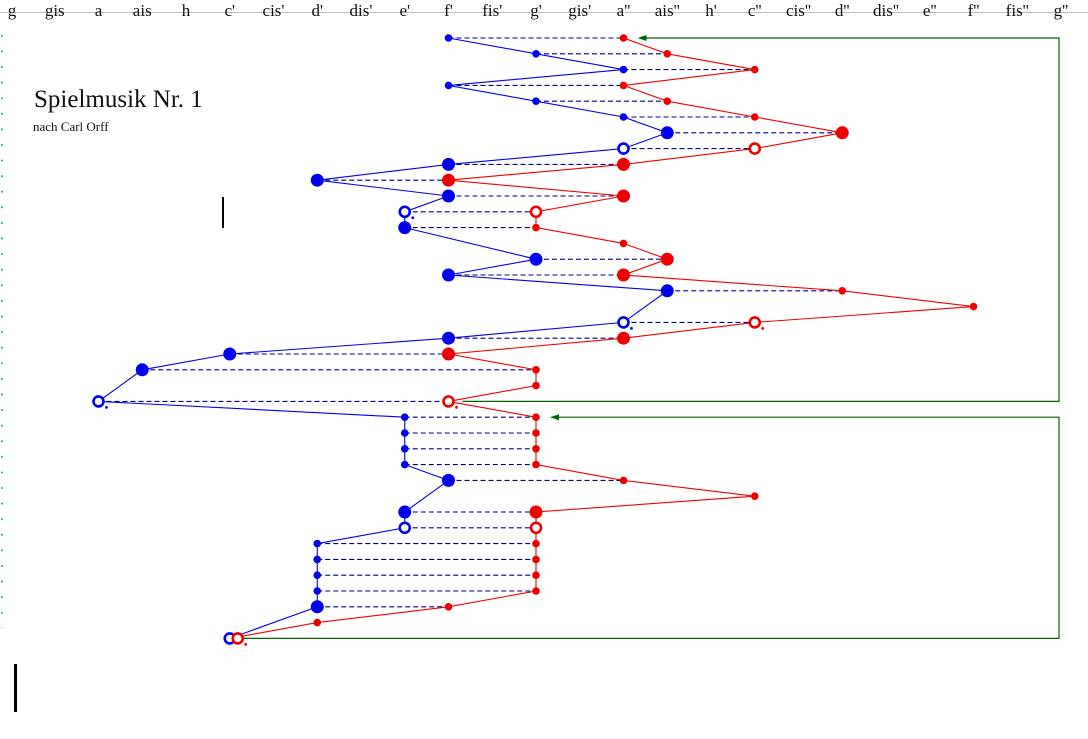 The height and width of the screenshot is (739, 1088). I want to click on score-title: Spielmusik Nr. 1, so click(118, 99).